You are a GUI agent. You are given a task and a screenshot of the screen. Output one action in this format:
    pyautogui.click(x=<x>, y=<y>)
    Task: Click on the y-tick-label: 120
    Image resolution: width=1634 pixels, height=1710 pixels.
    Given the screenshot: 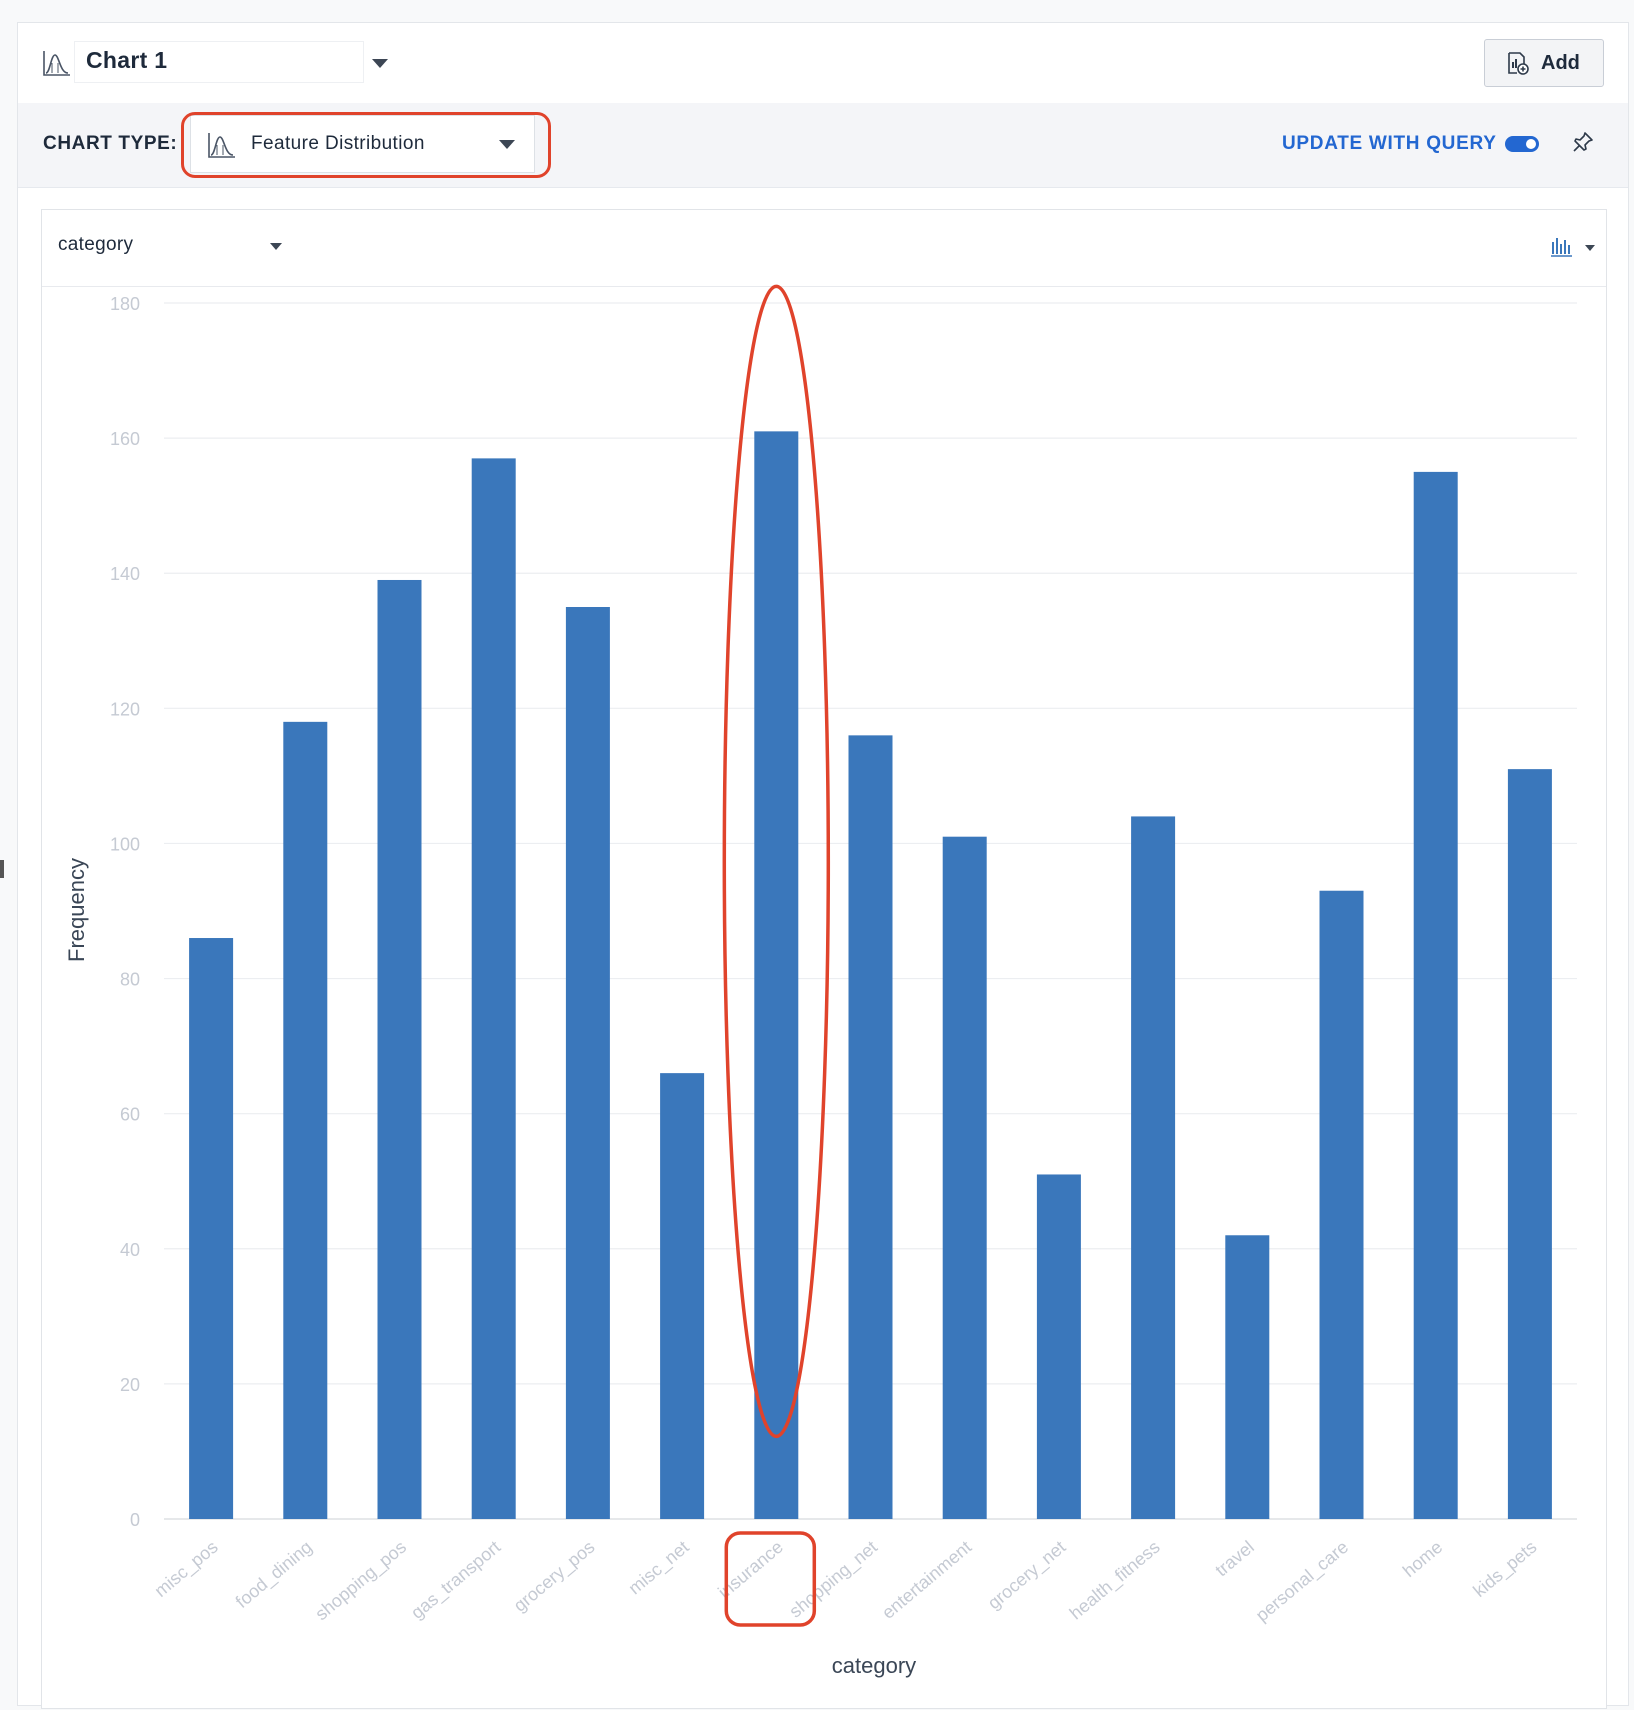 What is the action you would take?
    pyautogui.click(x=125, y=709)
    